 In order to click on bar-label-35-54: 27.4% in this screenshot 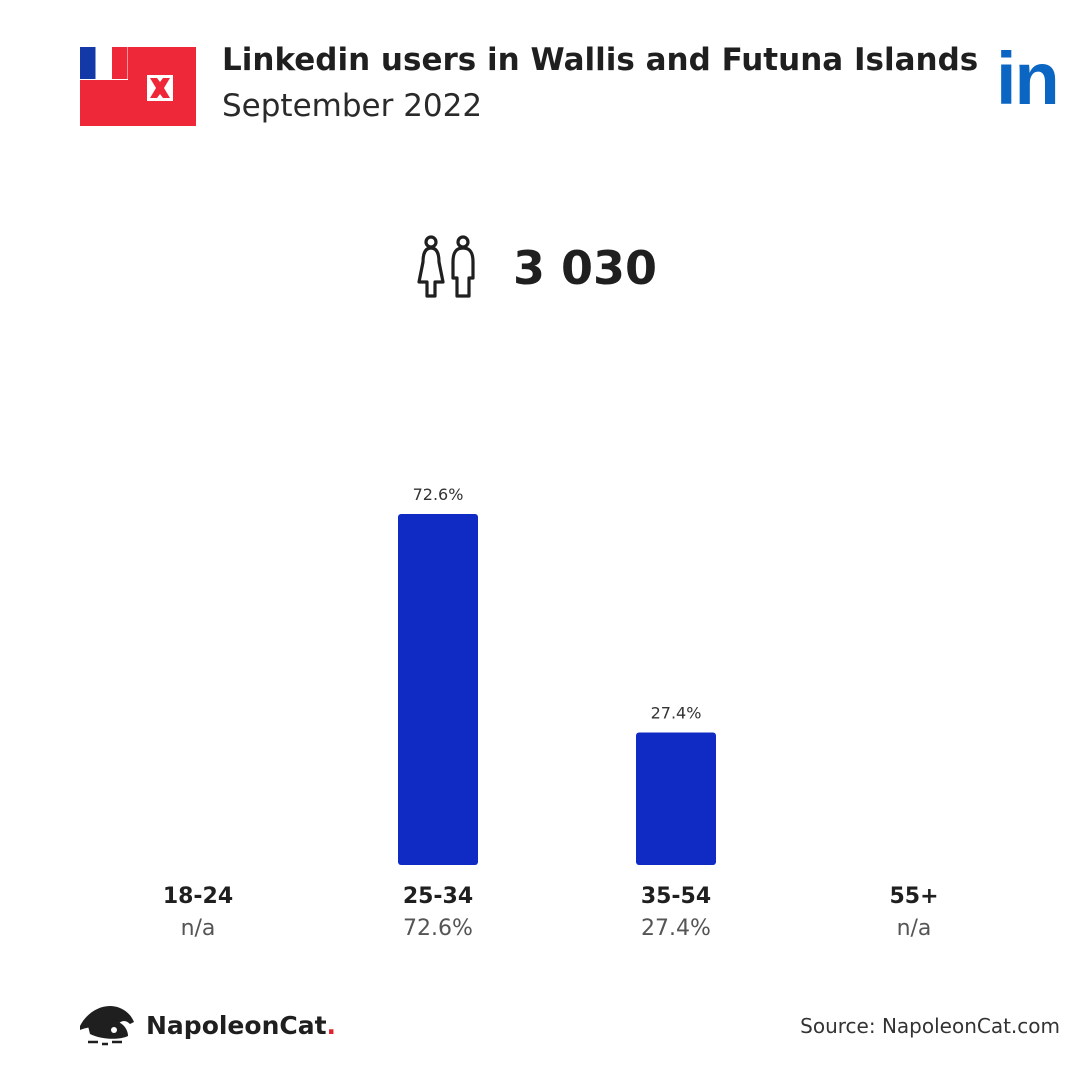, I will do `click(676, 713)`.